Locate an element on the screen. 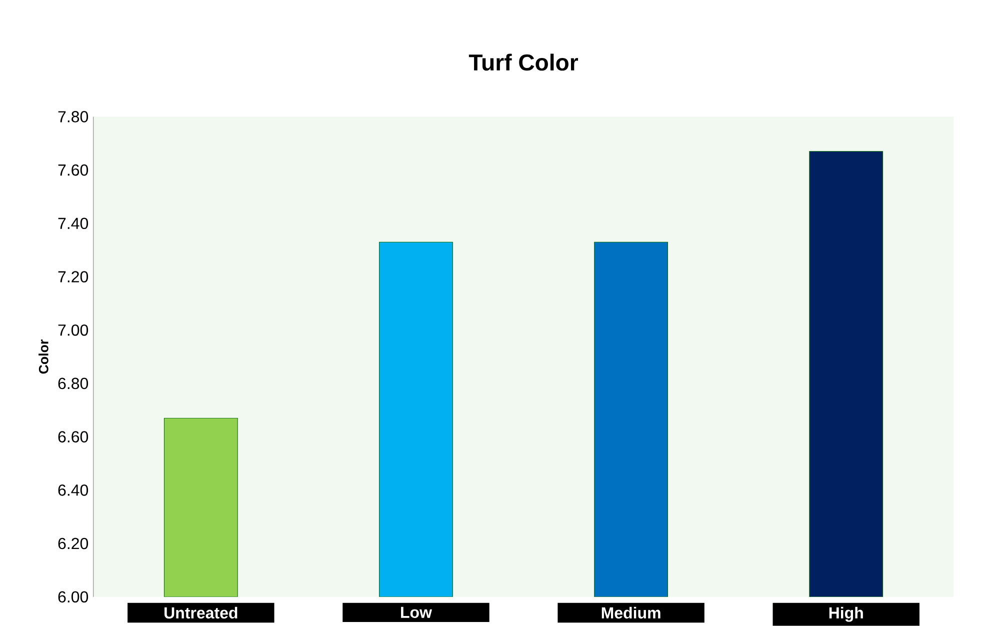 The image size is (995, 626). y-tick-label: 7.20 is located at coordinates (73, 276).